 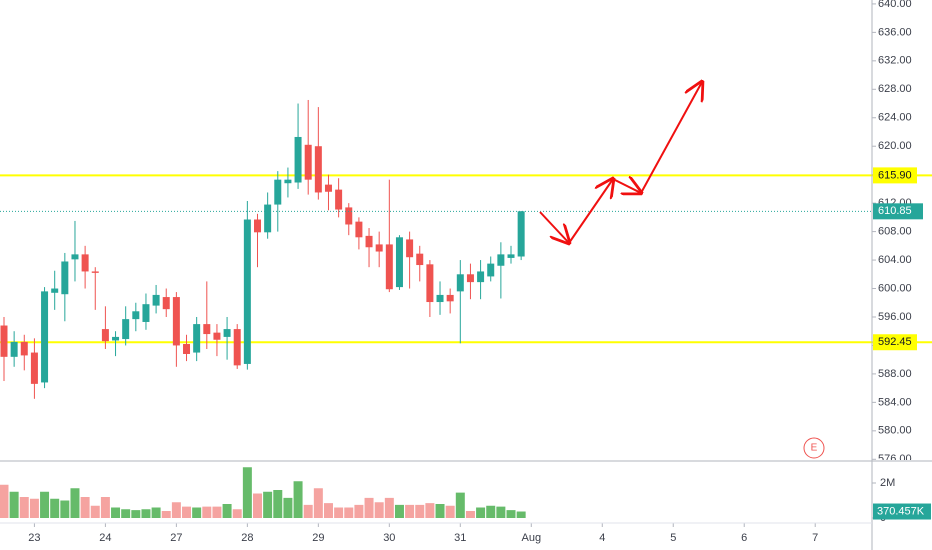 What do you see at coordinates (895, 211) in the screenshot?
I see `last-price-label: 610.85` at bounding box center [895, 211].